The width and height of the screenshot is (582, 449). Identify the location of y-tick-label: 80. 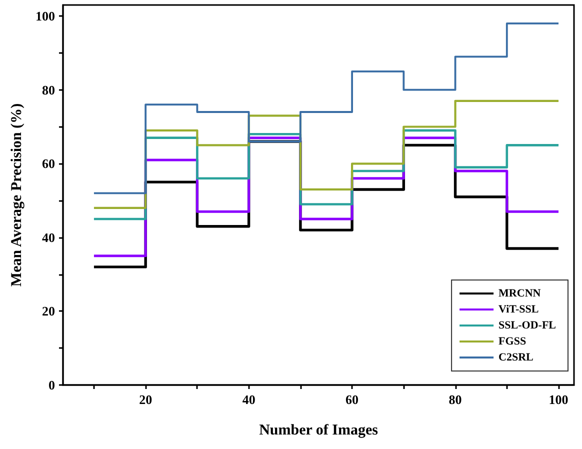
(48, 90).